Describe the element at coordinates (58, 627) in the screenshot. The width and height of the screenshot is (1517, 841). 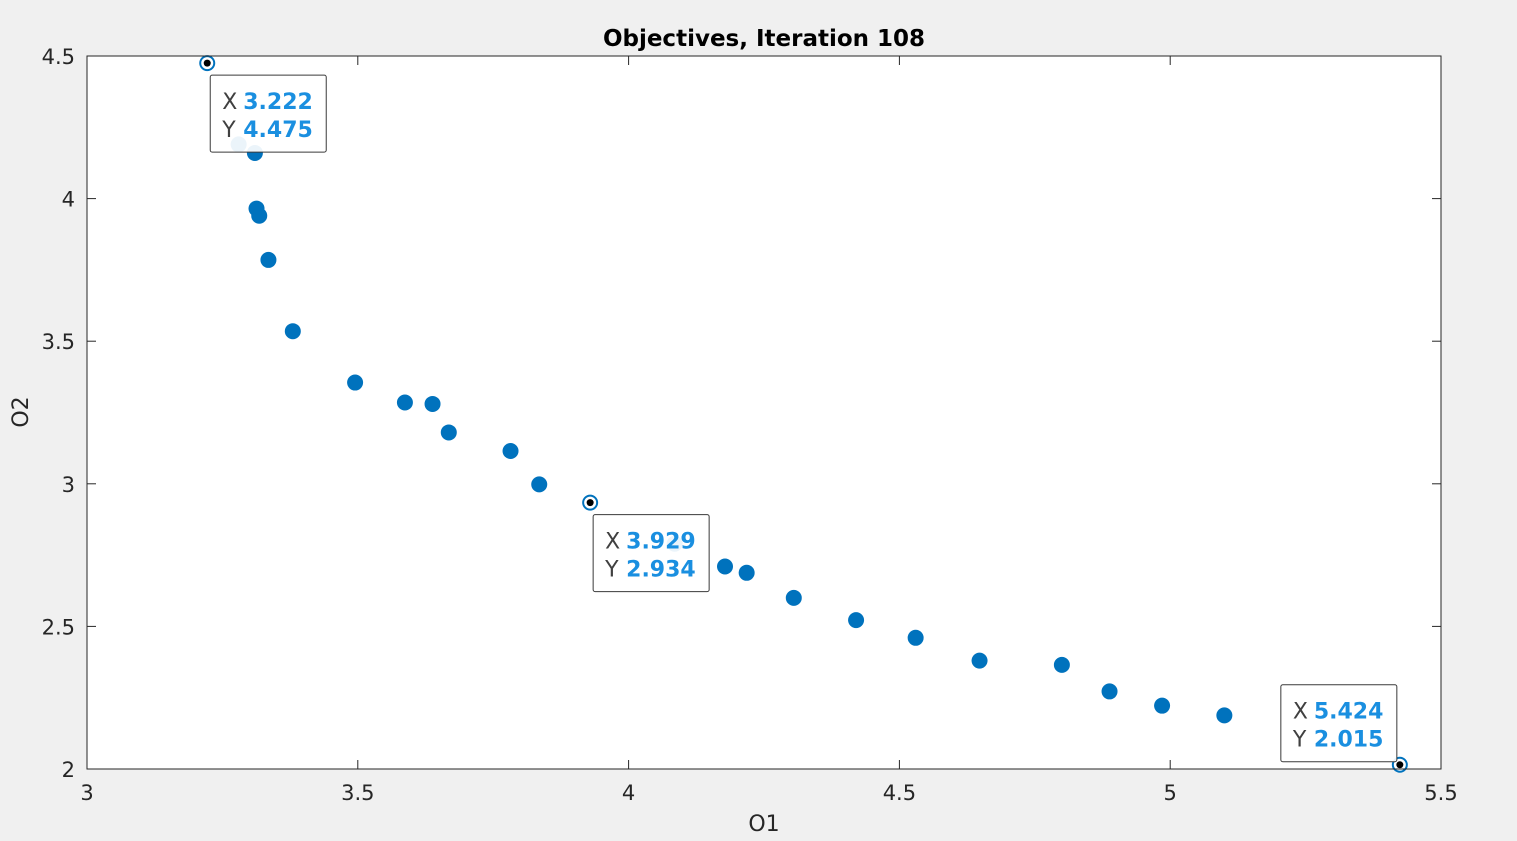
I see `y-tick-label: 2.5` at that location.